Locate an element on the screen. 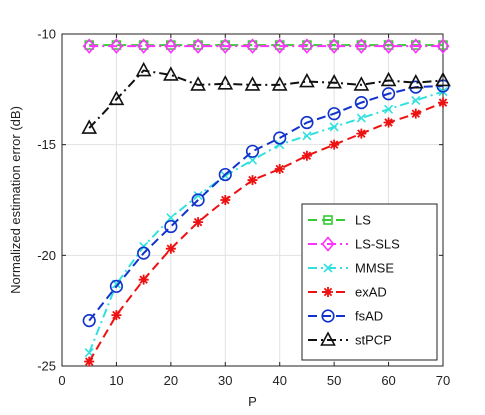 The height and width of the screenshot is (415, 485). legend-label: MMSE is located at coordinates (374, 268).